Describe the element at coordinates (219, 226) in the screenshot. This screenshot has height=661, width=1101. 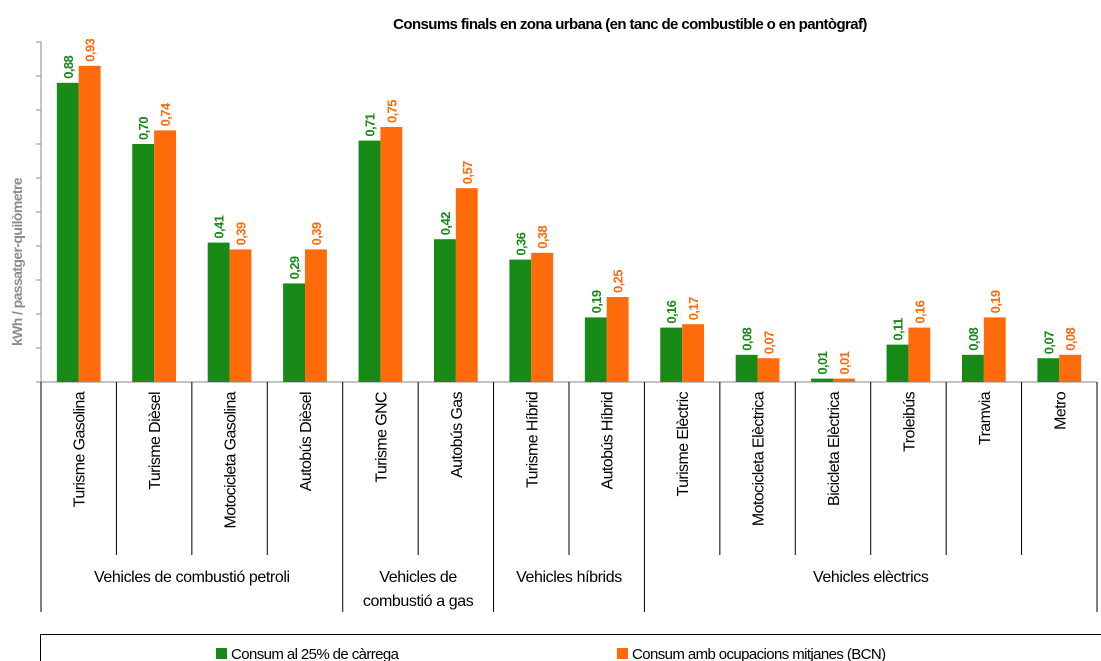
I see `value-label: 0,41` at that location.